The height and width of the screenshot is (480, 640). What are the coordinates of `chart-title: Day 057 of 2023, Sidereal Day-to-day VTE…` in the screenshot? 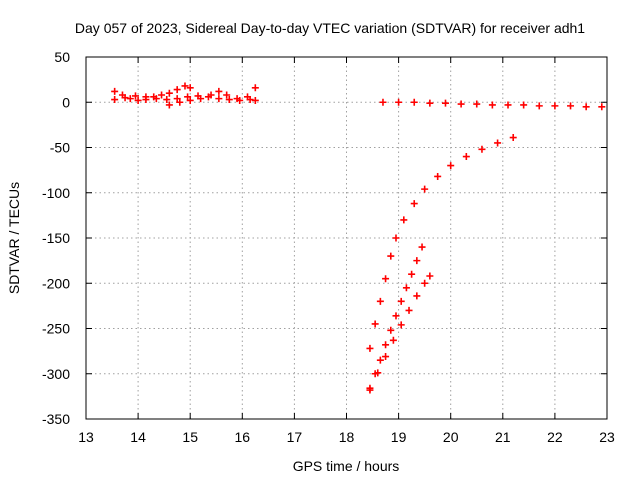 It's located at (330, 28).